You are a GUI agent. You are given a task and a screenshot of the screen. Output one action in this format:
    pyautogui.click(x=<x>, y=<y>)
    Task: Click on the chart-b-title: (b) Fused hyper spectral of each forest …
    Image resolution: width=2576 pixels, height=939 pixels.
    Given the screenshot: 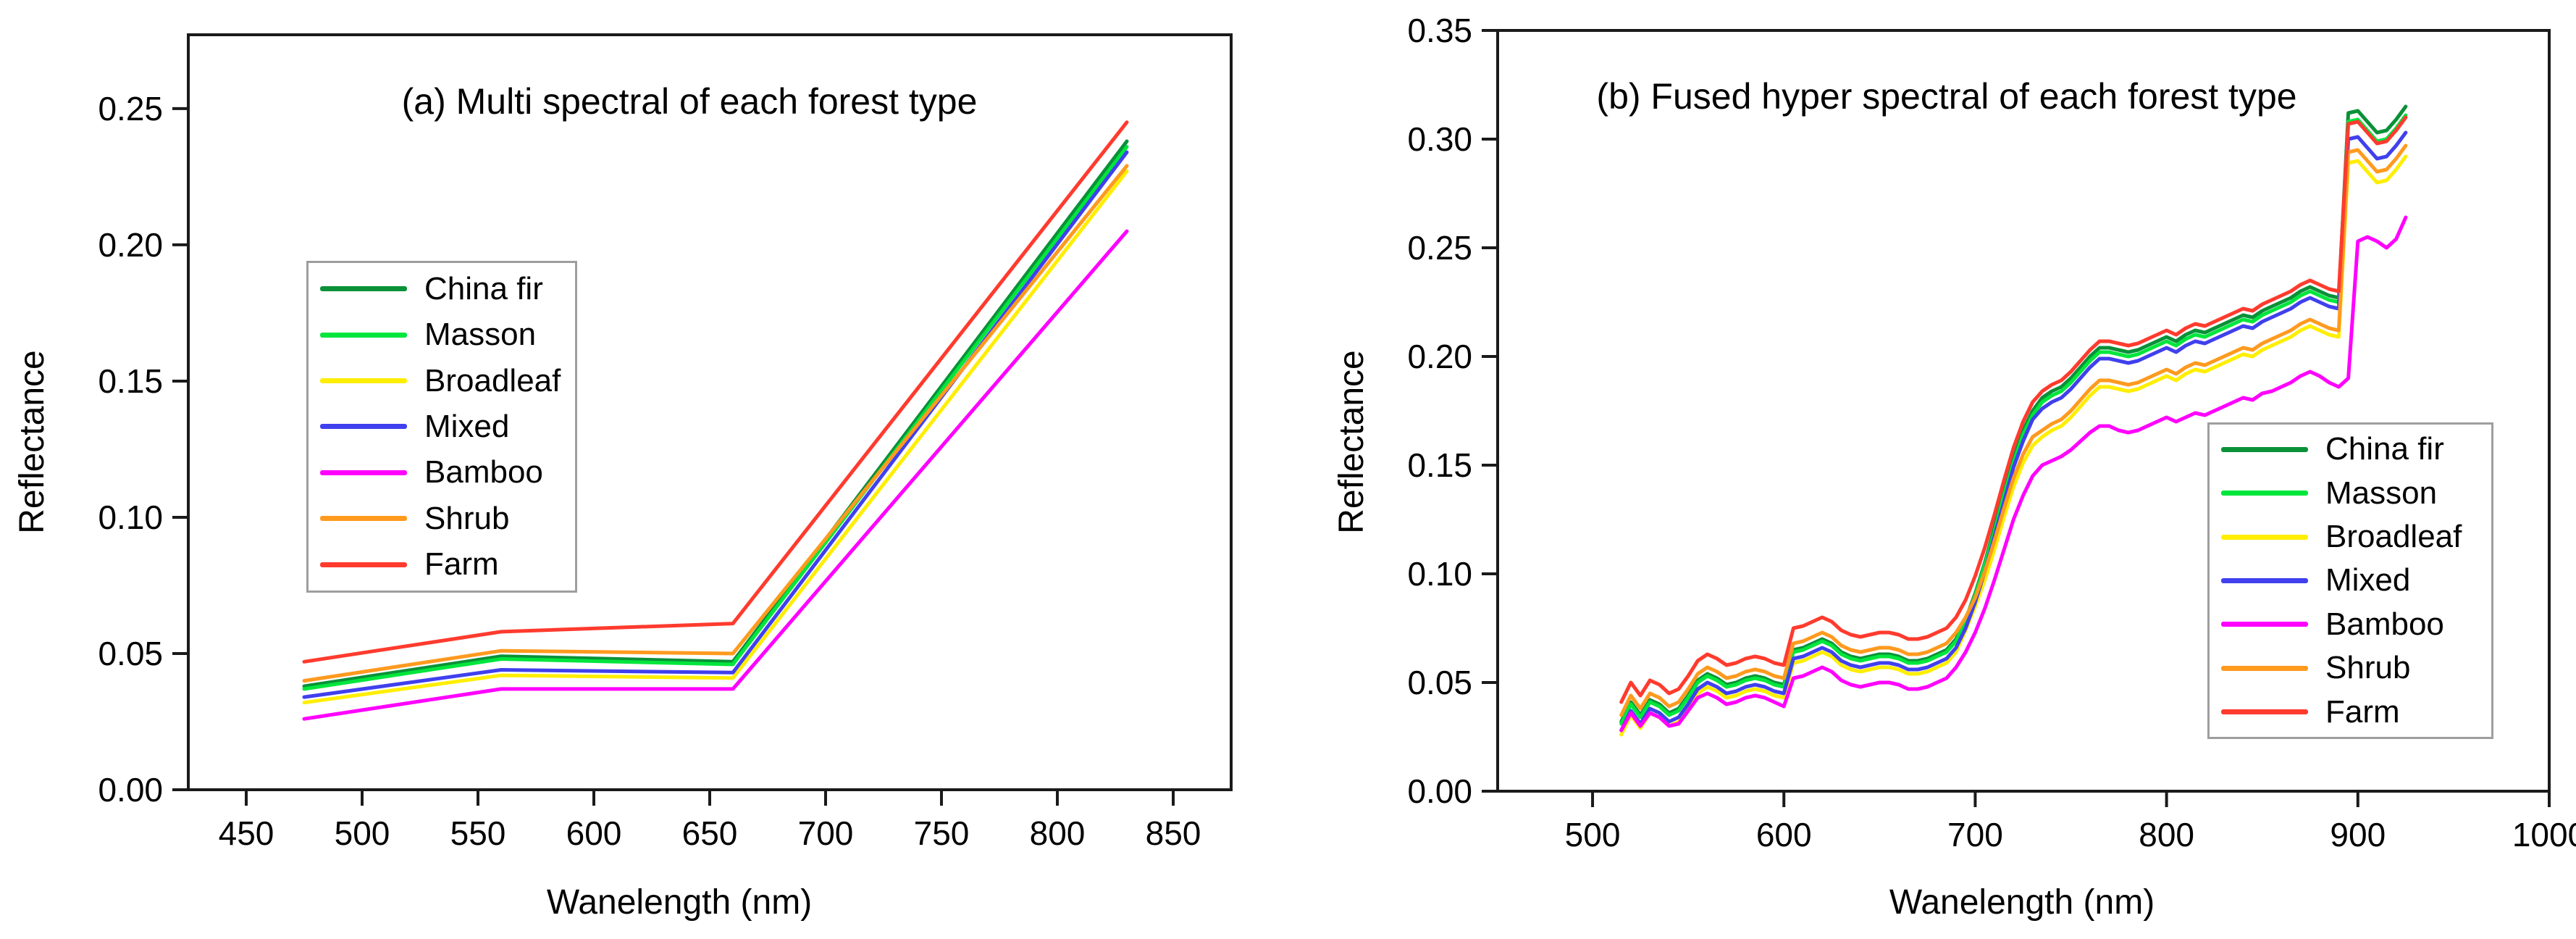 What is the action you would take?
    pyautogui.click(x=1946, y=96)
    